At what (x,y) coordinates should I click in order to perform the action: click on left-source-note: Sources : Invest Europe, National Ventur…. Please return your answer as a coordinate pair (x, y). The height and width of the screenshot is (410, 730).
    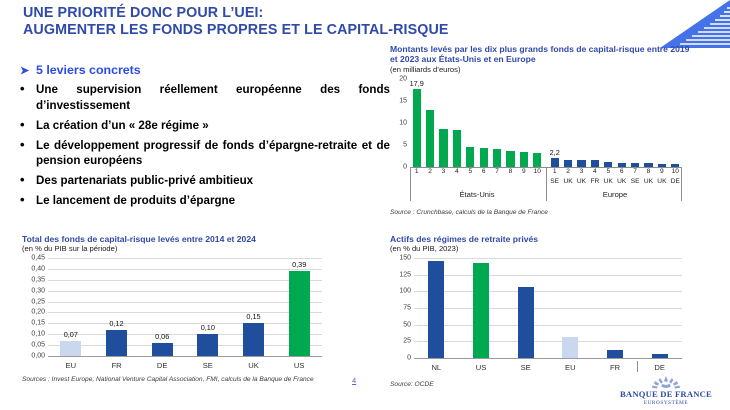
    Looking at the image, I should click on (168, 379).